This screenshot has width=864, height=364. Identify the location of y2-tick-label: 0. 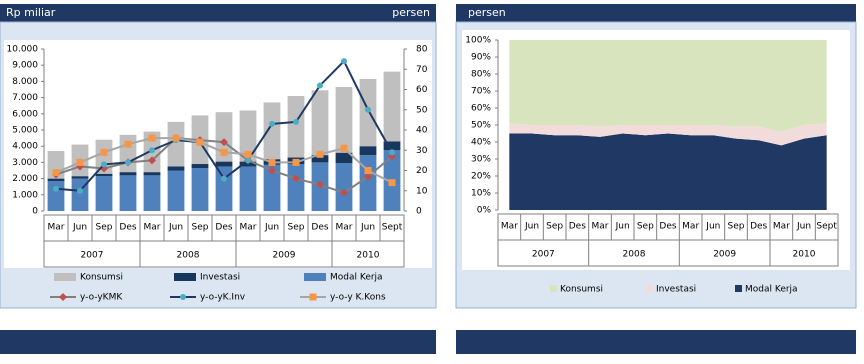
(419, 212).